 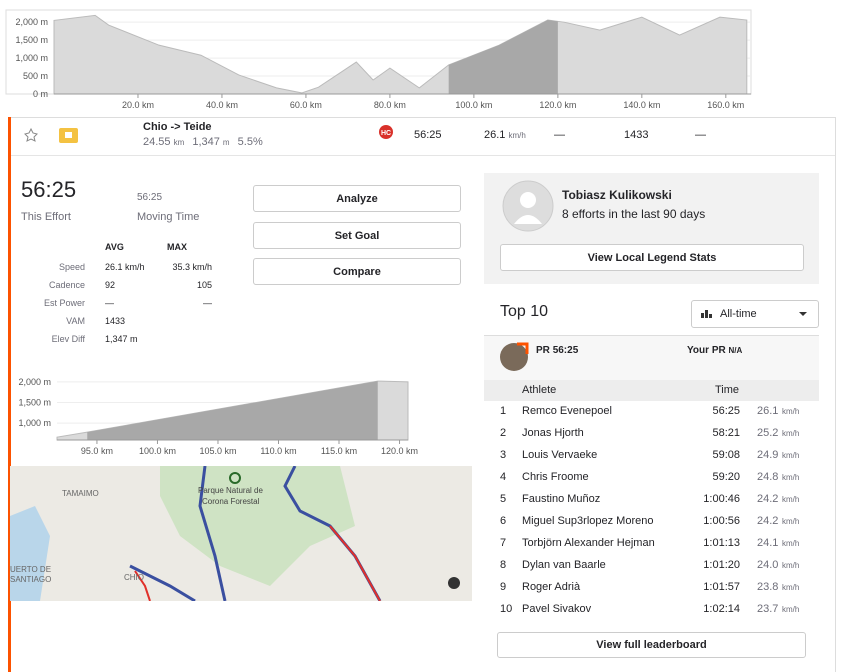 What do you see at coordinates (386, 132) in the screenshot?
I see `hc-badge` at bounding box center [386, 132].